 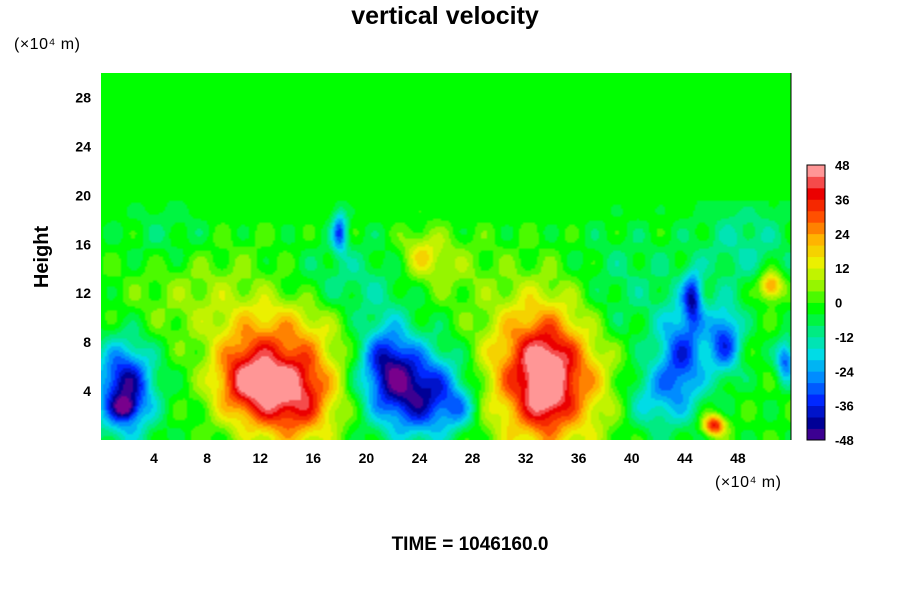 What do you see at coordinates (314, 458) in the screenshot?
I see `x-tick-label: 16` at bounding box center [314, 458].